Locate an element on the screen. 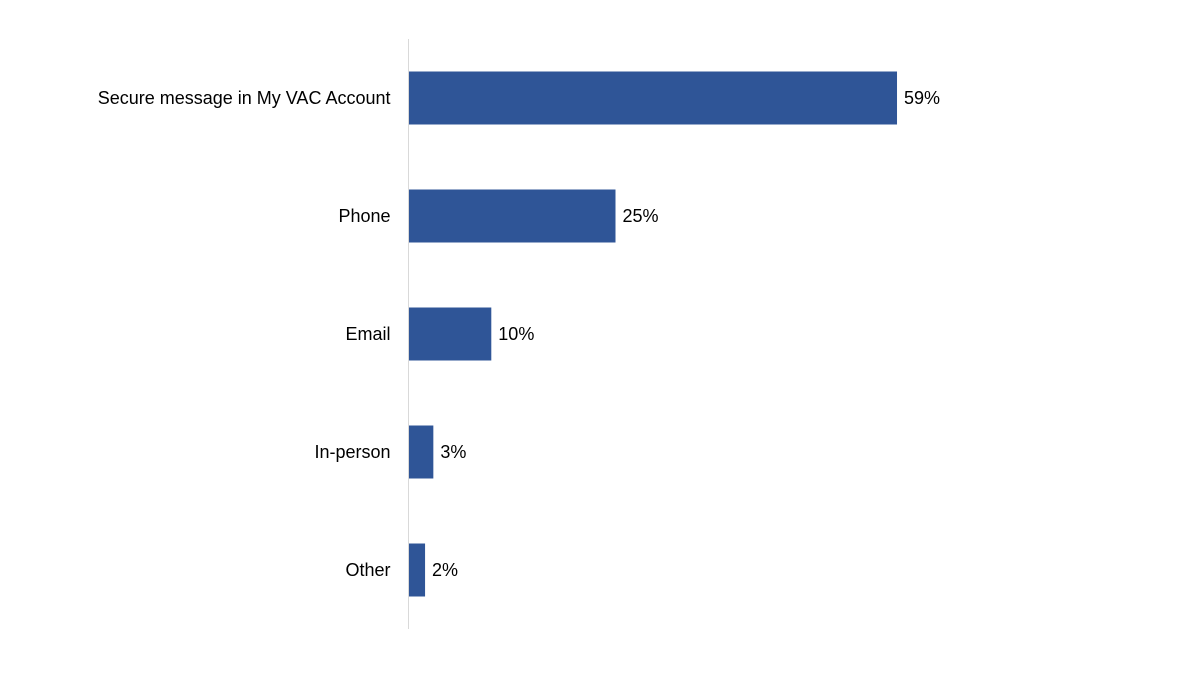 The height and width of the screenshot is (675, 1200). data-label-in-person: 3% is located at coordinates (453, 452).